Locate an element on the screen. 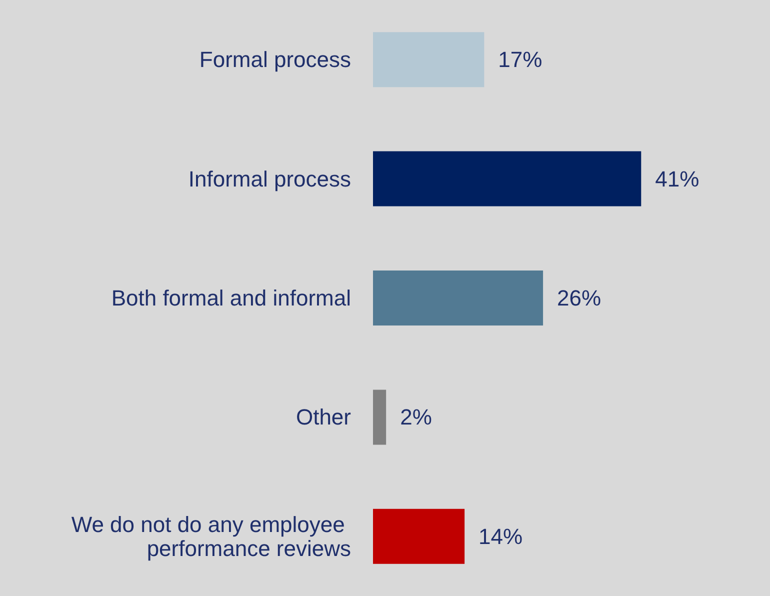 The height and width of the screenshot is (596, 770). y-tick-label: Other is located at coordinates (323, 417).